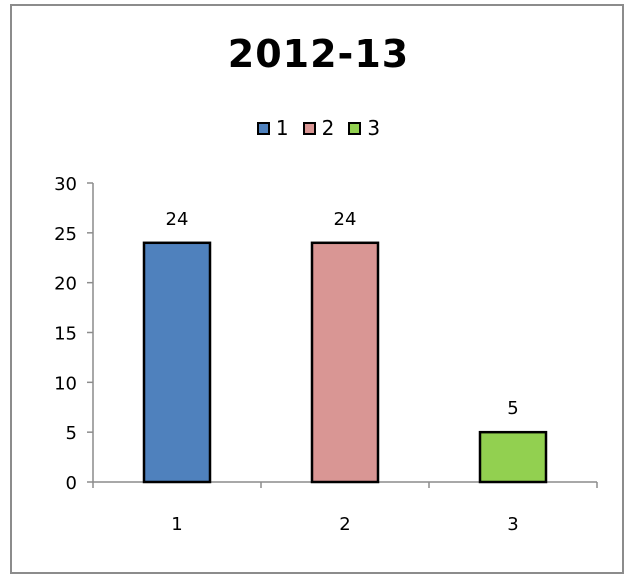 This screenshot has height=574, width=637. What do you see at coordinates (65, 234) in the screenshot?
I see `y-tick-label: 25` at bounding box center [65, 234].